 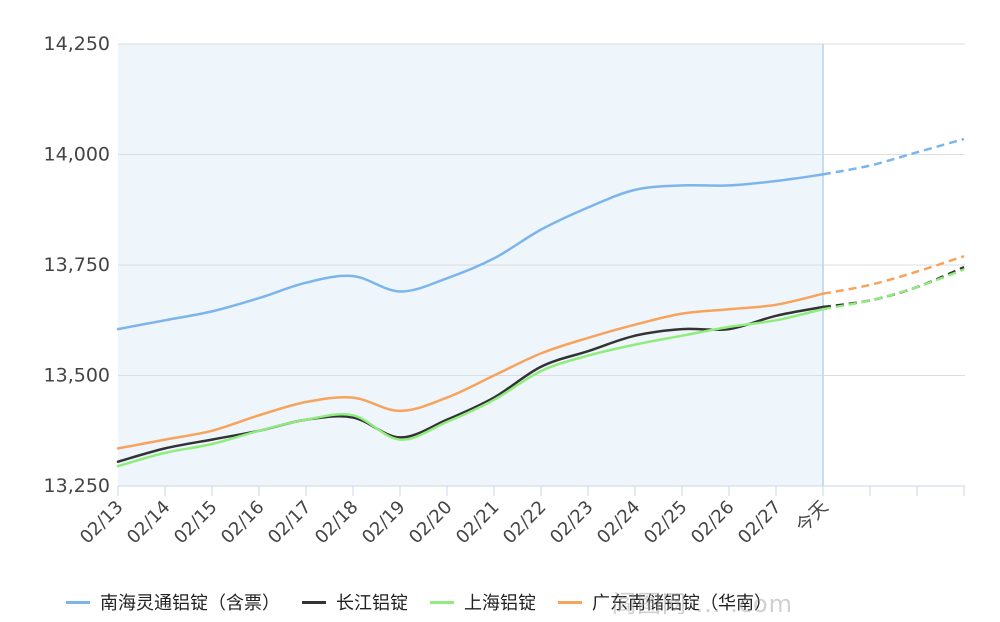 I want to click on x-tick-label: 02/18, so click(x=337, y=523).